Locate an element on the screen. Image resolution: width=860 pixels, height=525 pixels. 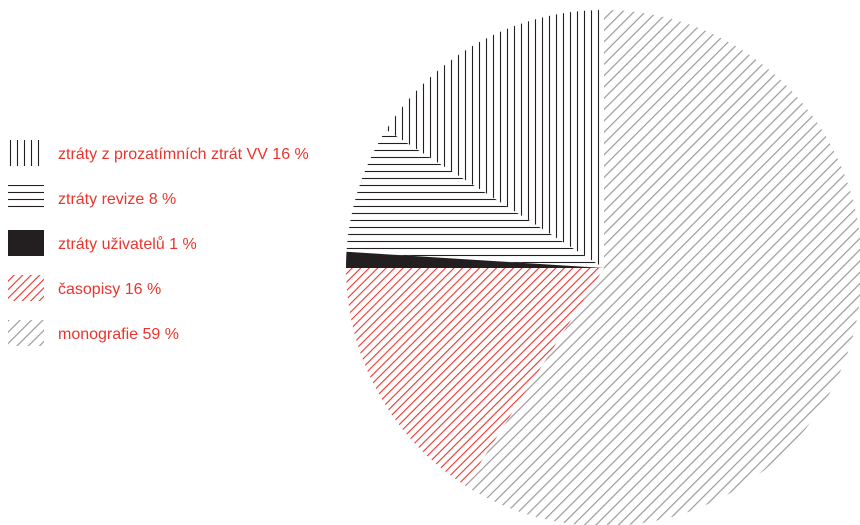
pie-slice-uzivatelu is located at coordinates (475, 259).